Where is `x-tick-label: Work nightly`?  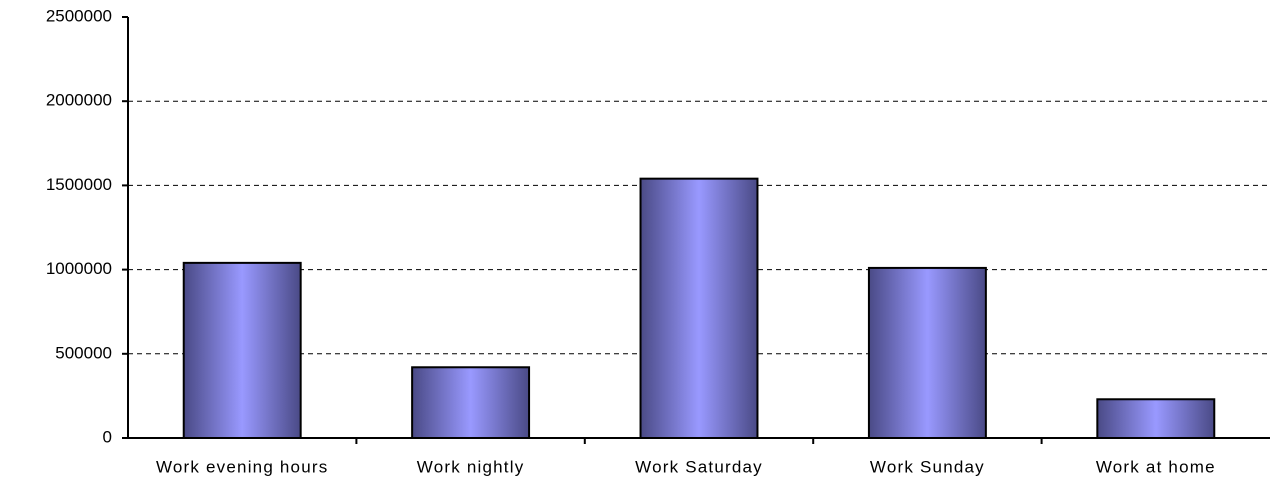 x-tick-label: Work nightly is located at coordinates (471, 466).